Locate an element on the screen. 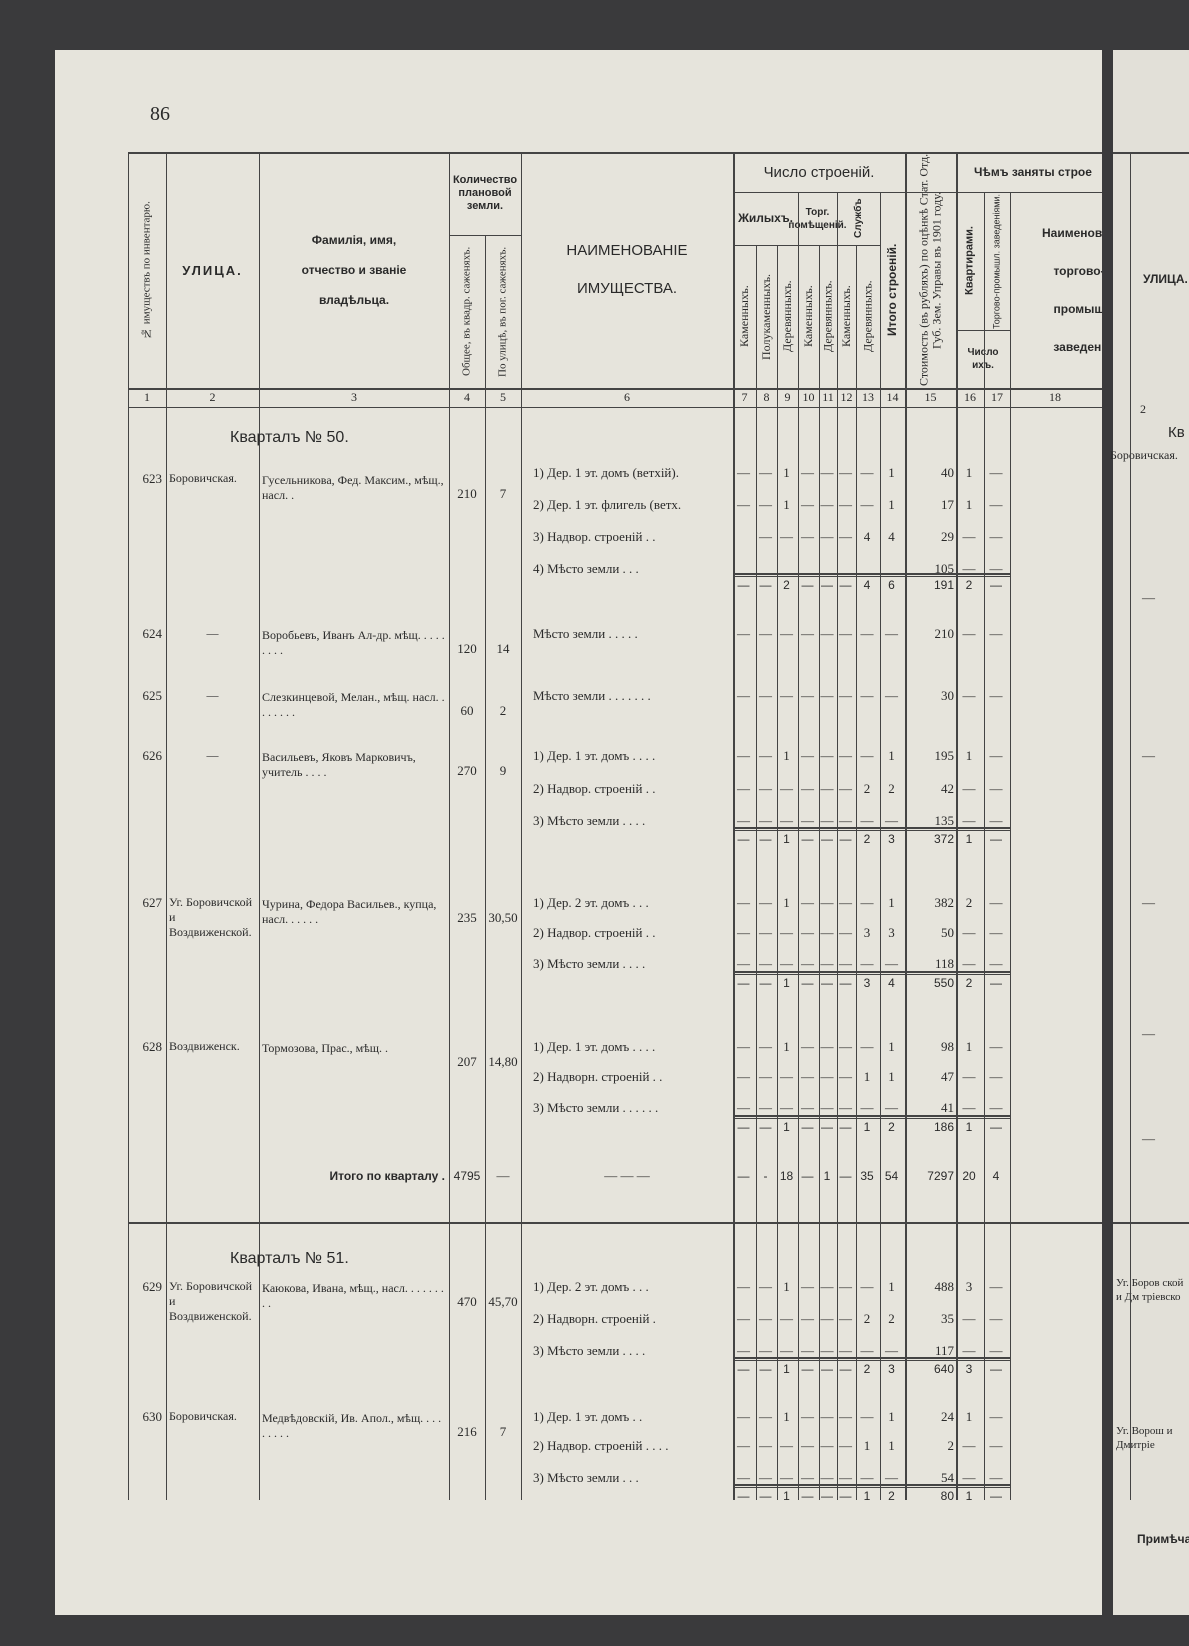 Image resolution: width=1189 pixels, height=1646 pixels. header-cell: УЛИЦА. is located at coordinates (212, 270).